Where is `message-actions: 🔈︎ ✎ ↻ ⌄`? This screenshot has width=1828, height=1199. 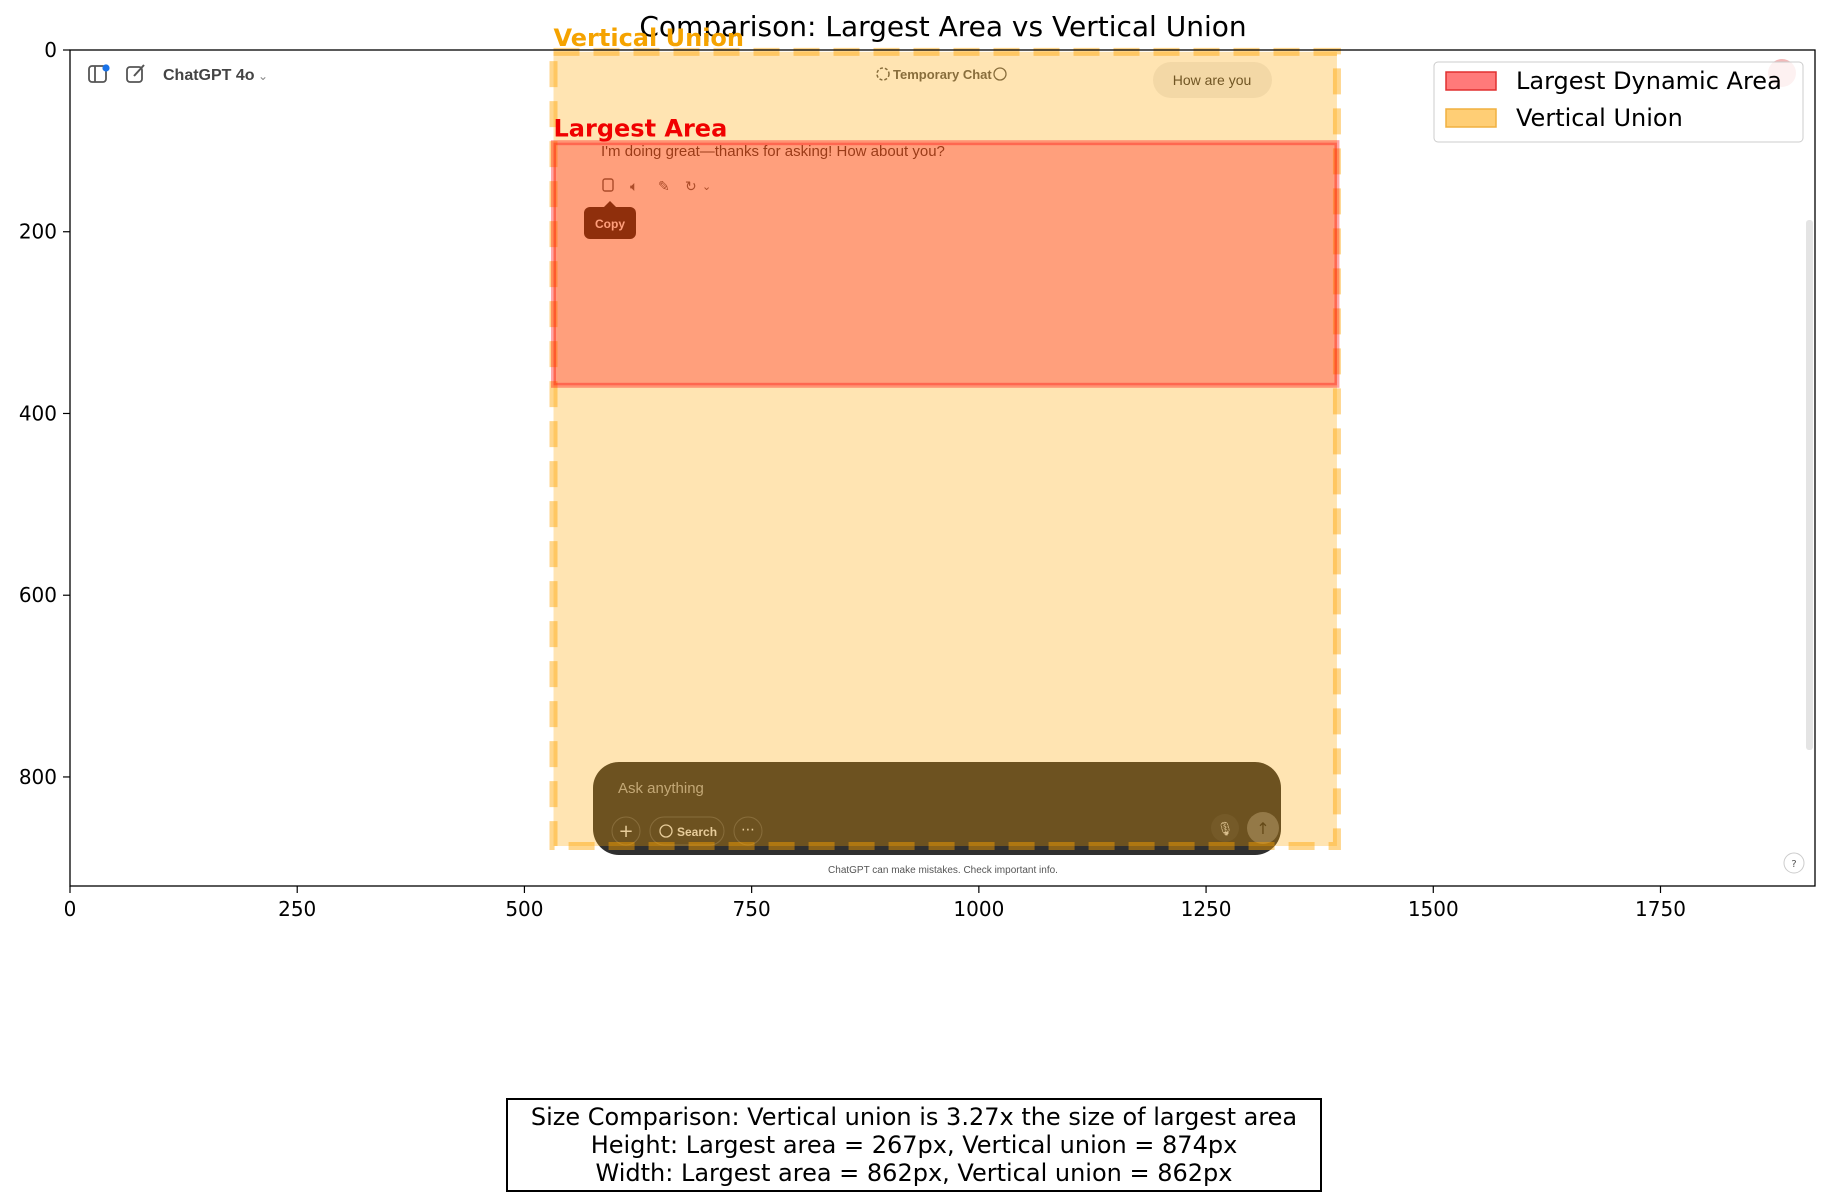 message-actions: 🔈︎ ✎ ↻ ⌄ is located at coordinates (656, 186).